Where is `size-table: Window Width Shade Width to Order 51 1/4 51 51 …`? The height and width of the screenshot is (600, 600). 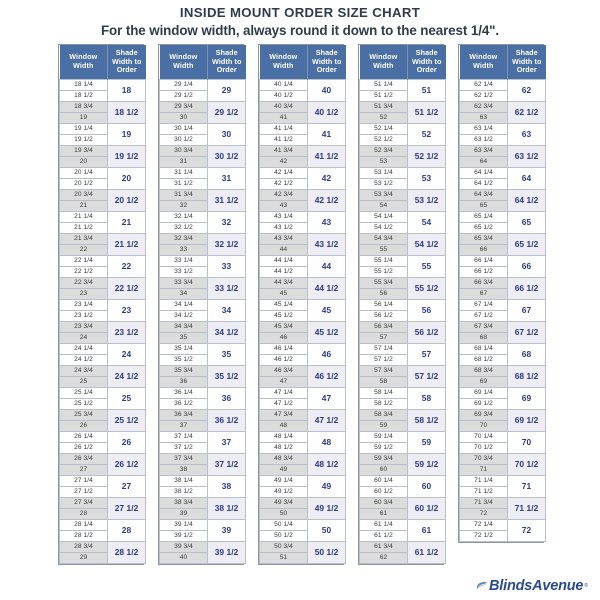 size-table: Window Width Shade Width to Order 51 1/4 51 51 … is located at coordinates (402, 304).